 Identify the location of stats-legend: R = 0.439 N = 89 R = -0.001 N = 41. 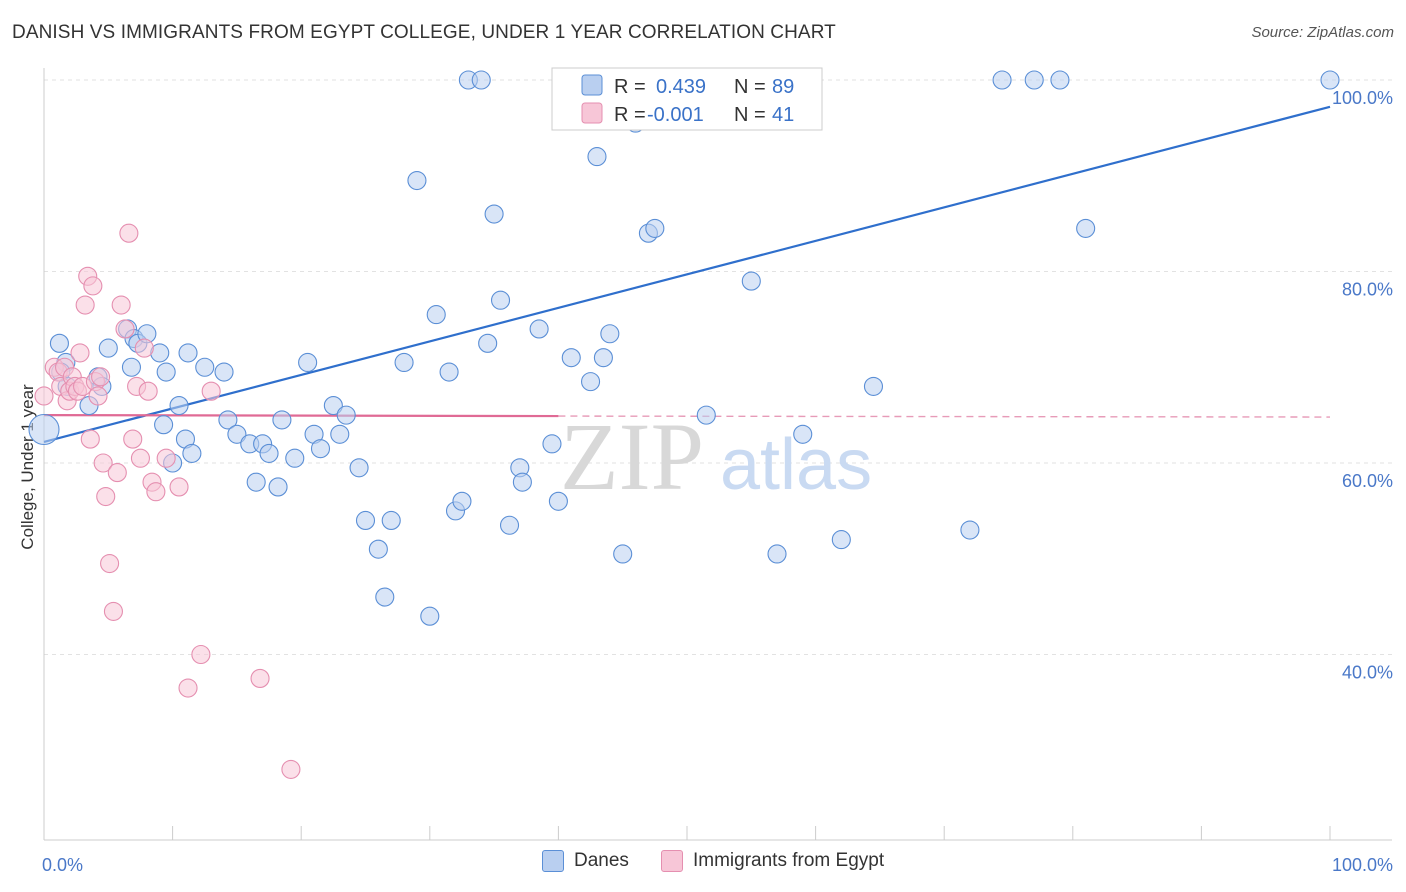
(687, 99).